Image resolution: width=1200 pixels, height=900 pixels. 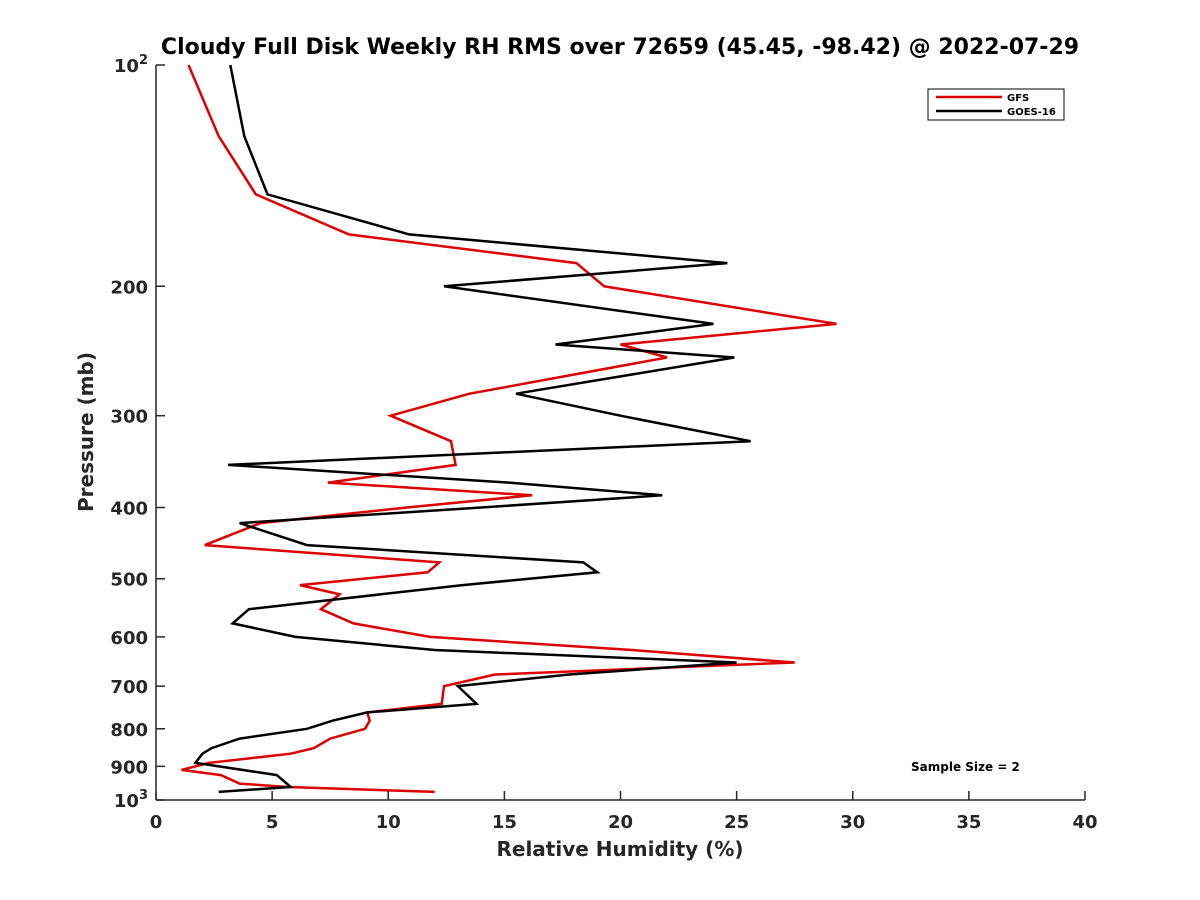 What do you see at coordinates (156, 822) in the screenshot?
I see `x-tick-label: 0` at bounding box center [156, 822].